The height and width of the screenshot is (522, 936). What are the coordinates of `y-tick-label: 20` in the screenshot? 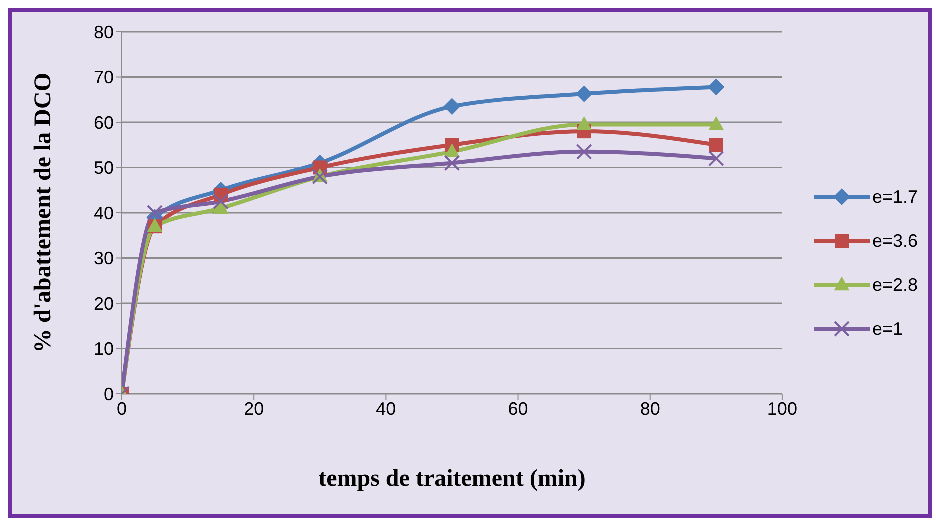 It's located at (104, 304).